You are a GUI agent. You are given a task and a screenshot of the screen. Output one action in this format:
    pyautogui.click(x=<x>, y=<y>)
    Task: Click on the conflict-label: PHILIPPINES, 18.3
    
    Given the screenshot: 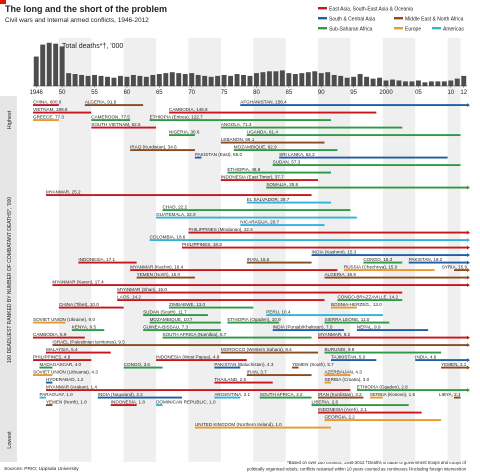 What is the action you would take?
    pyautogui.click(x=202, y=244)
    